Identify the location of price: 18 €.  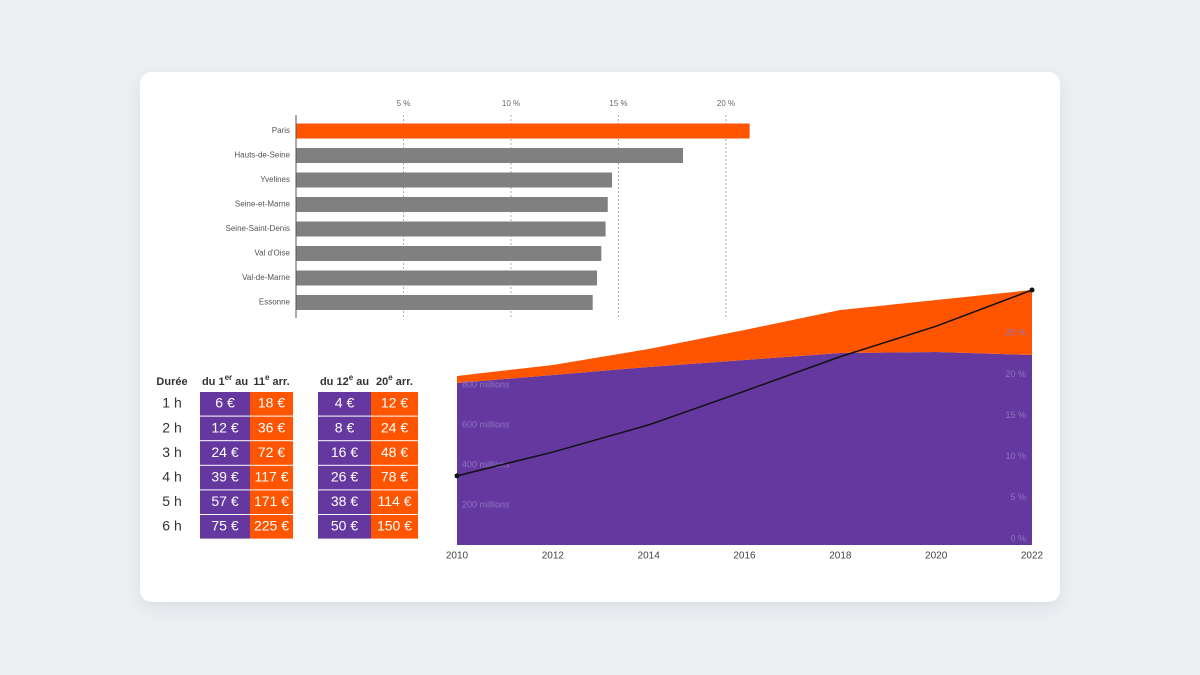
(271, 403).